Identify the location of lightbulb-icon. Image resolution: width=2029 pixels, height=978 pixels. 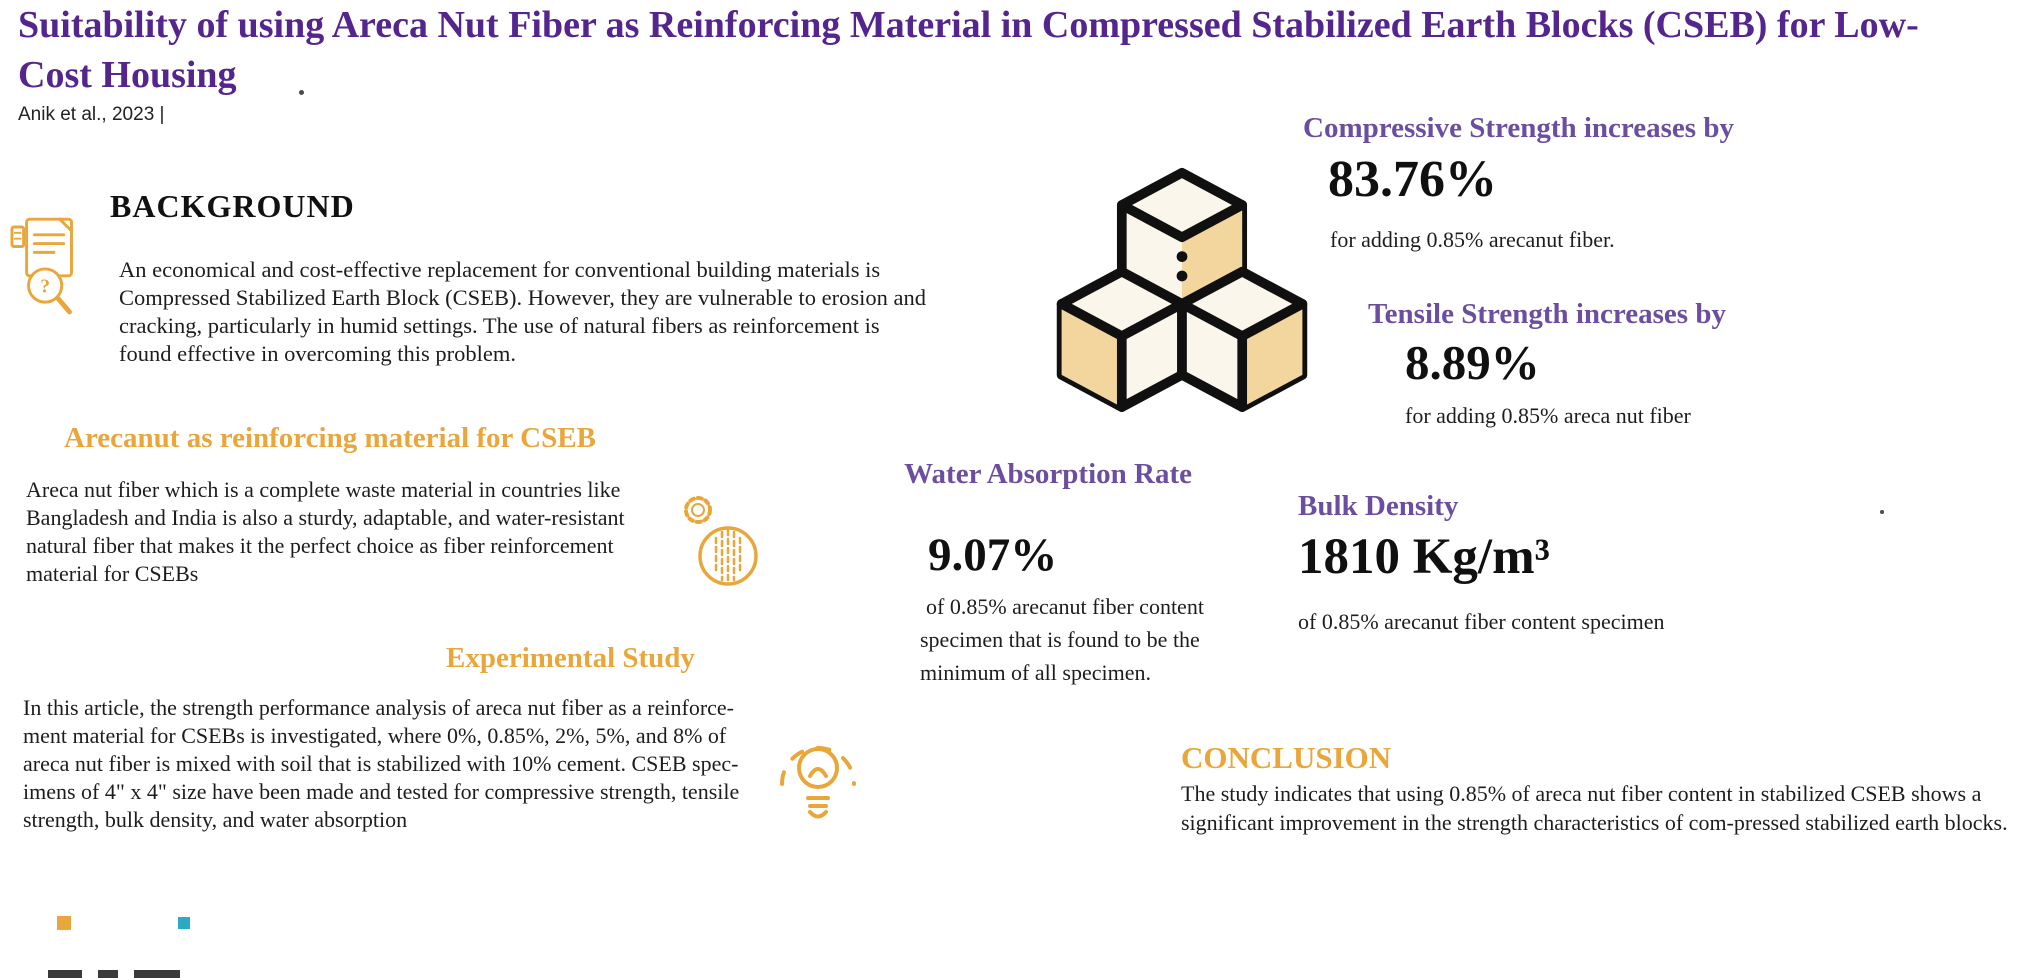
(818, 782).